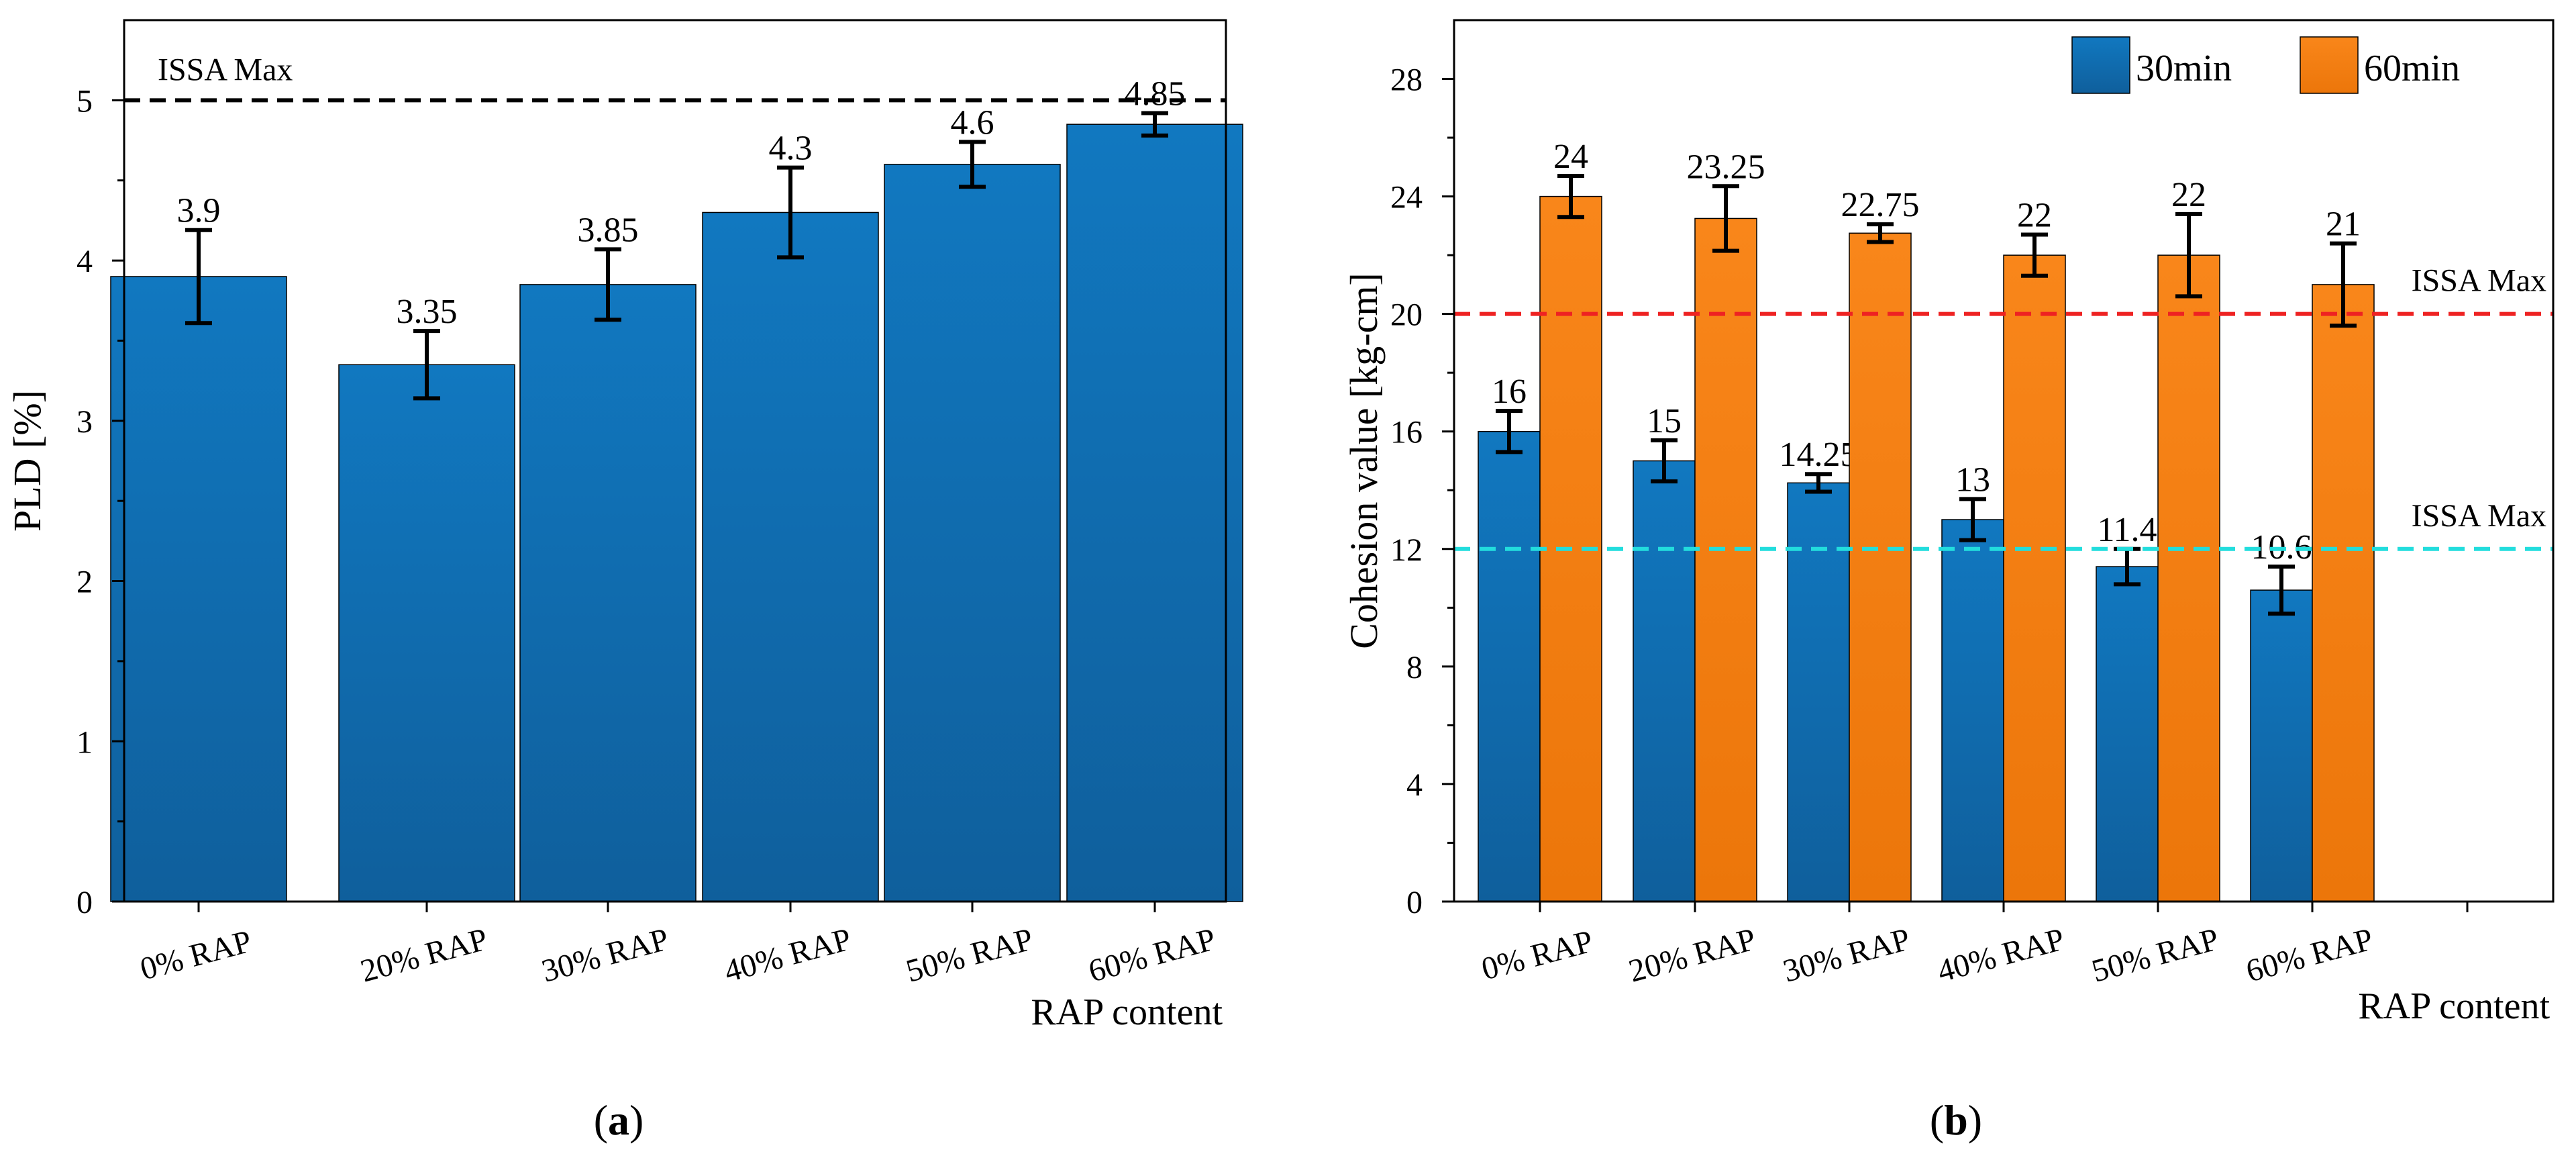  What do you see at coordinates (84, 101) in the screenshot?
I see `y-tick-label: 5` at bounding box center [84, 101].